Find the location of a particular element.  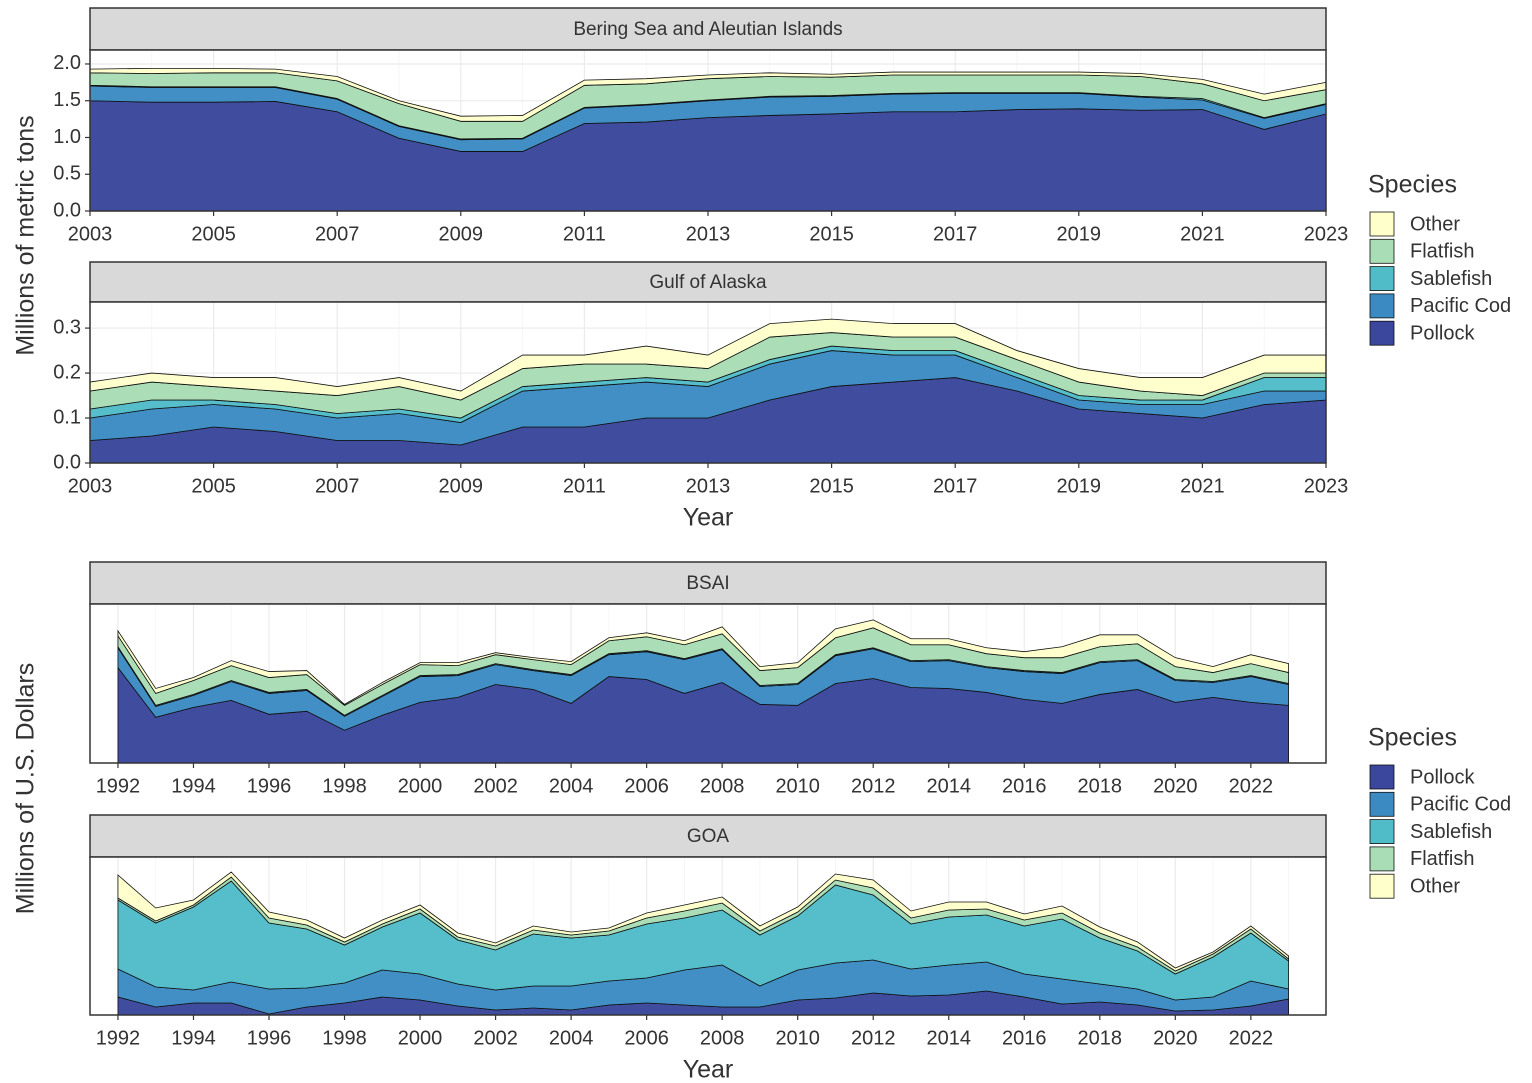

y-axis-title: Millions of U.S. Dollars is located at coordinates (26, 788).